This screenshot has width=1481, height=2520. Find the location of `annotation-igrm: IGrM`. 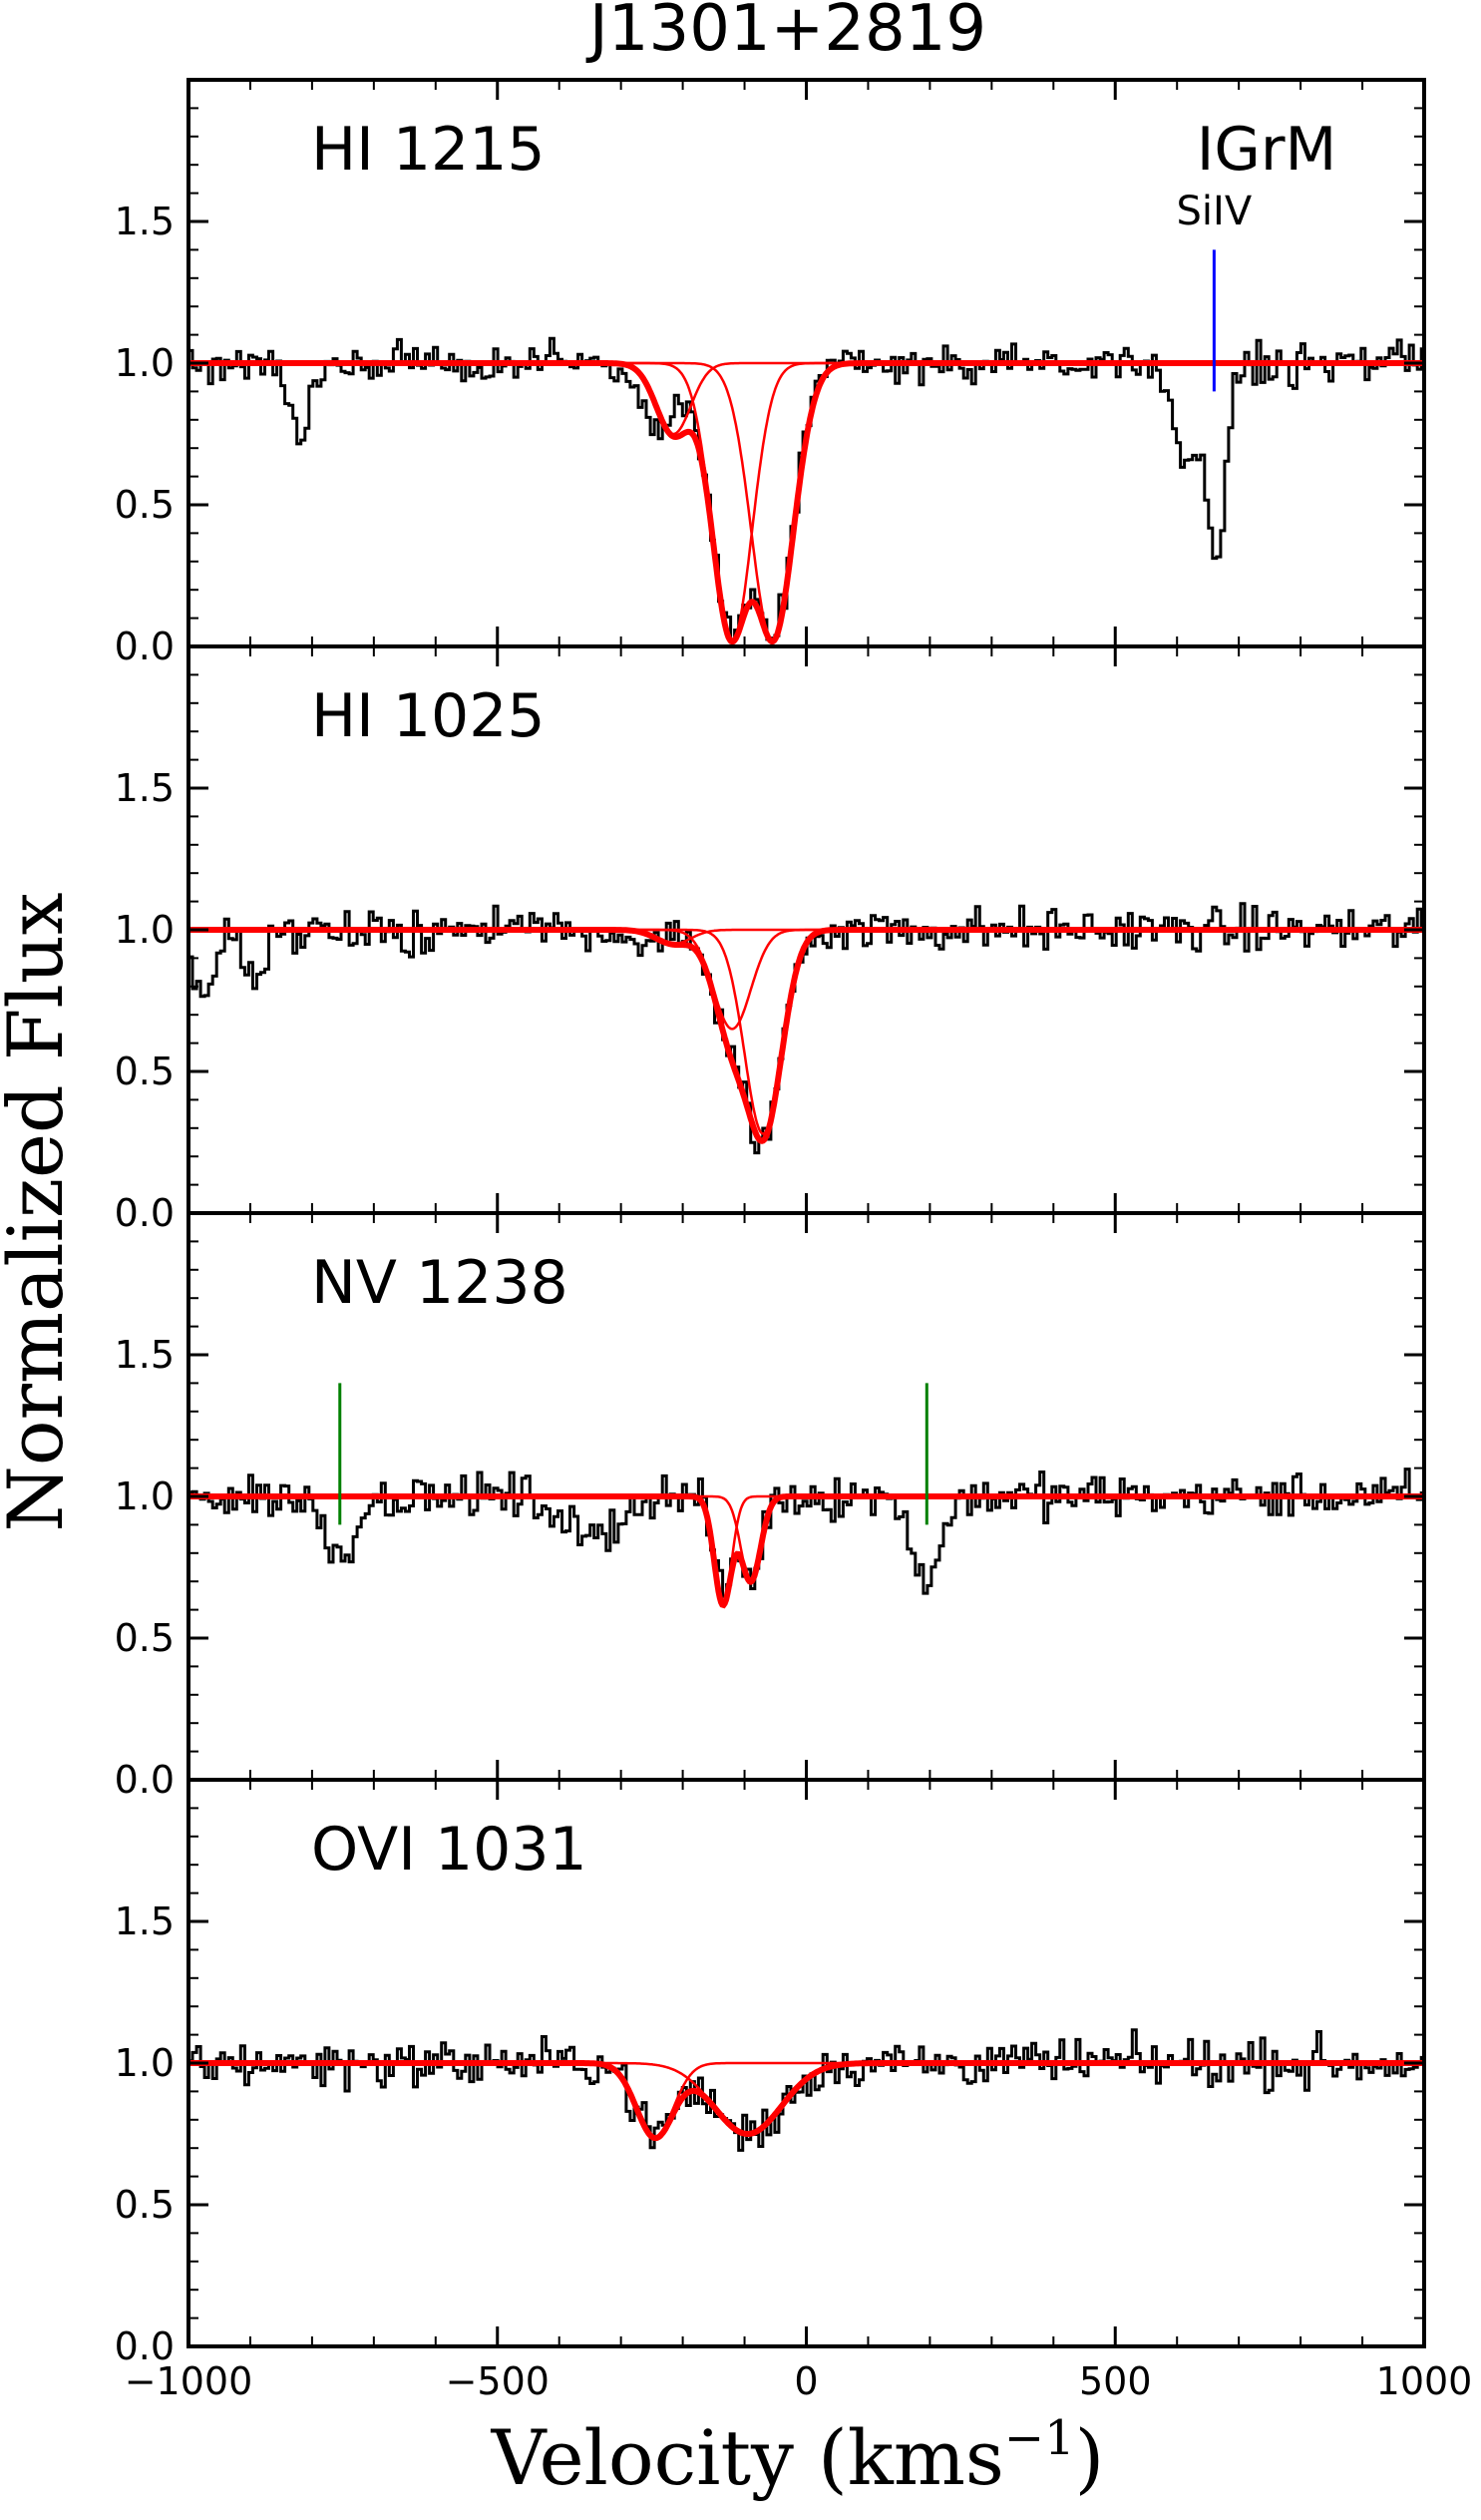

annotation-igrm: IGrM is located at coordinates (1267, 150).